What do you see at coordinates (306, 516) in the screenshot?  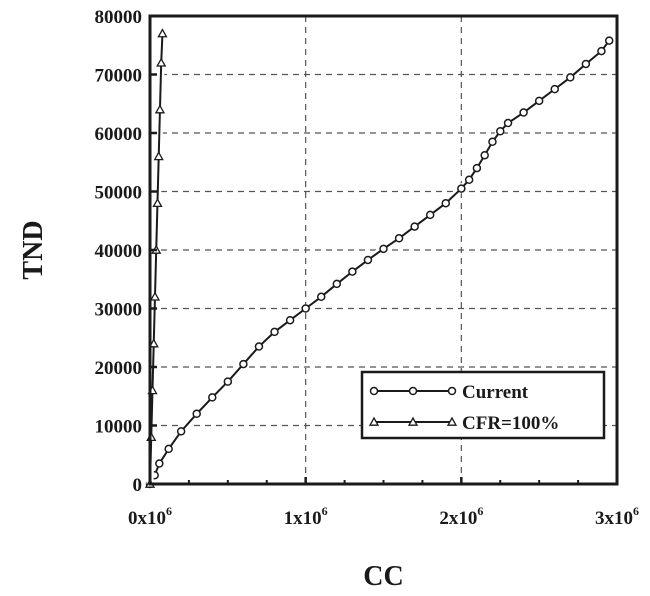 I see `x-tick-label: 1x10⁶` at bounding box center [306, 516].